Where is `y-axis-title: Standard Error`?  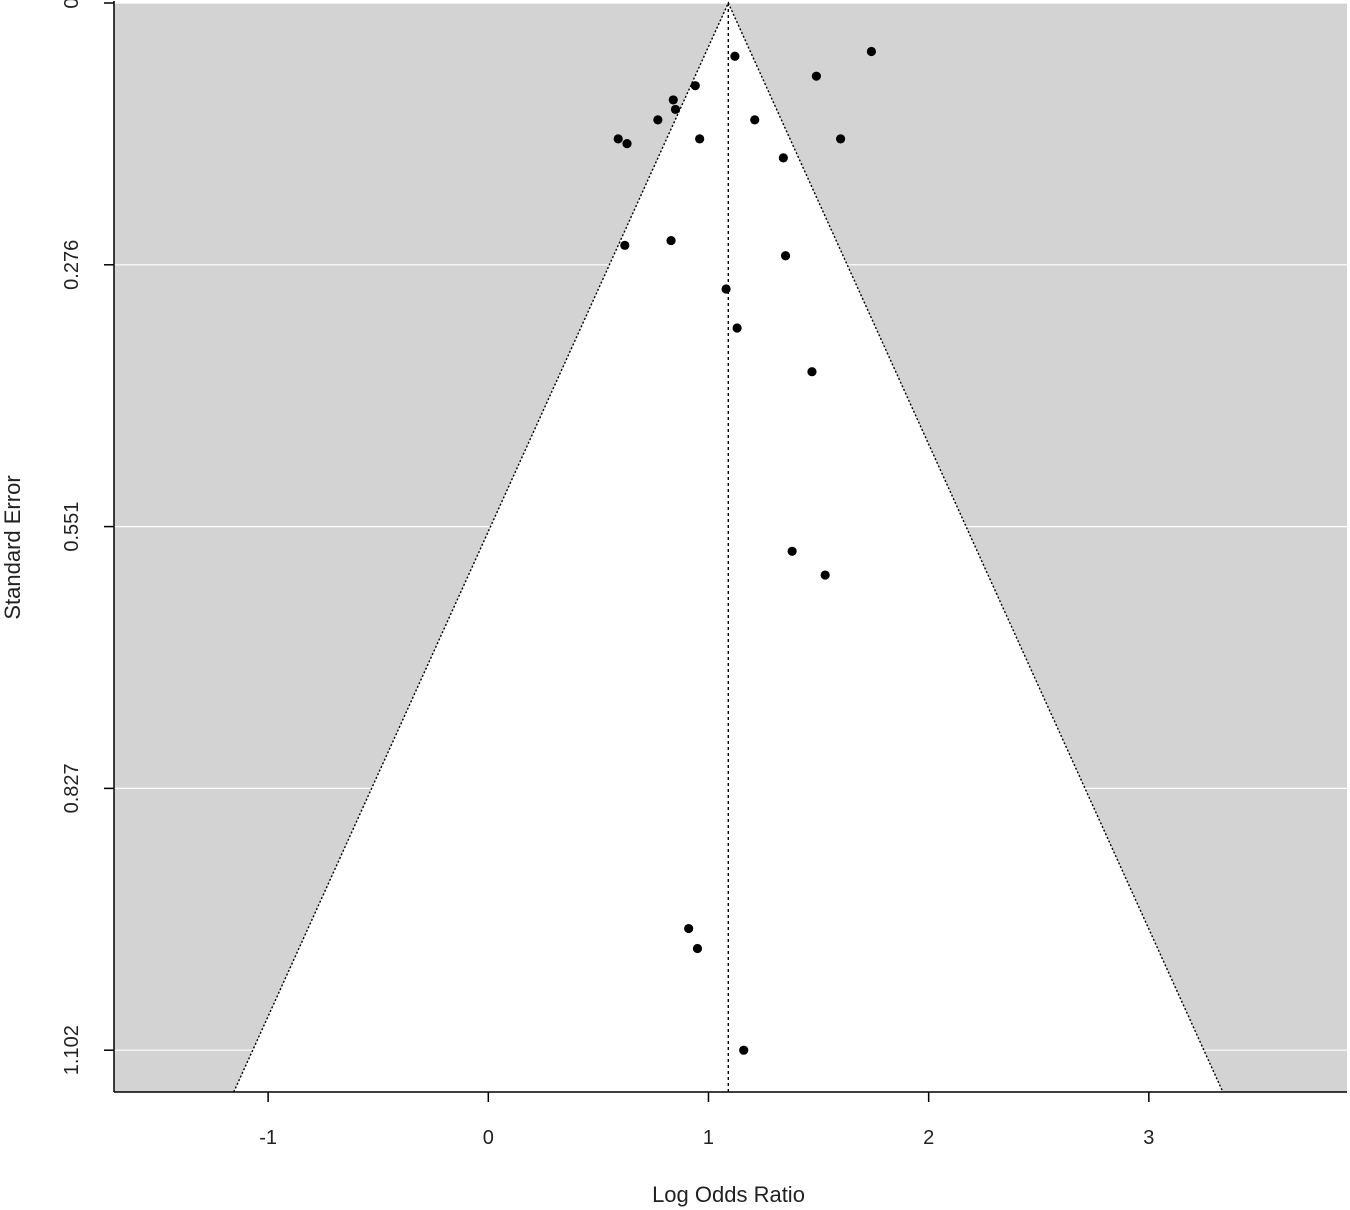
y-axis-title: Standard Error is located at coordinates (12, 547).